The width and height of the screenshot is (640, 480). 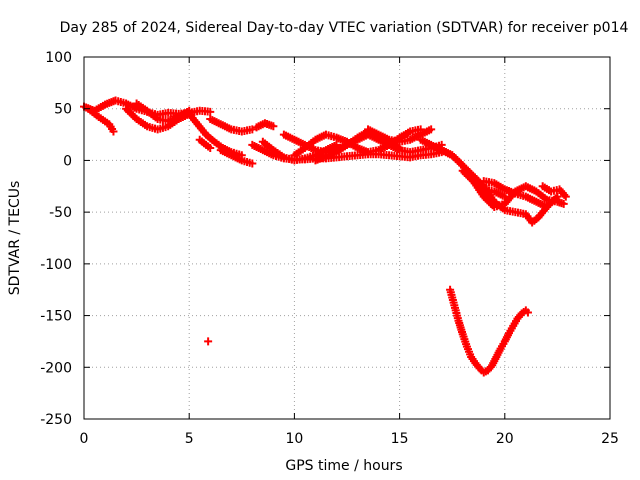 What do you see at coordinates (189, 439) in the screenshot?
I see `x-tick-label: 5` at bounding box center [189, 439].